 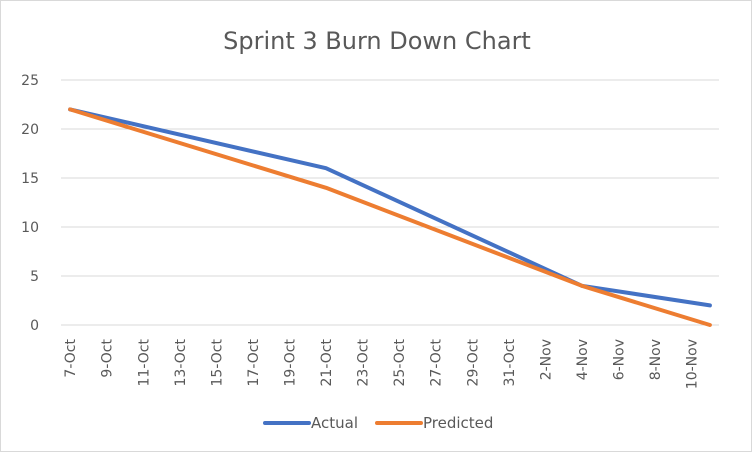 What do you see at coordinates (546, 359) in the screenshot?
I see `x-tick-label: 2-Nov` at bounding box center [546, 359].